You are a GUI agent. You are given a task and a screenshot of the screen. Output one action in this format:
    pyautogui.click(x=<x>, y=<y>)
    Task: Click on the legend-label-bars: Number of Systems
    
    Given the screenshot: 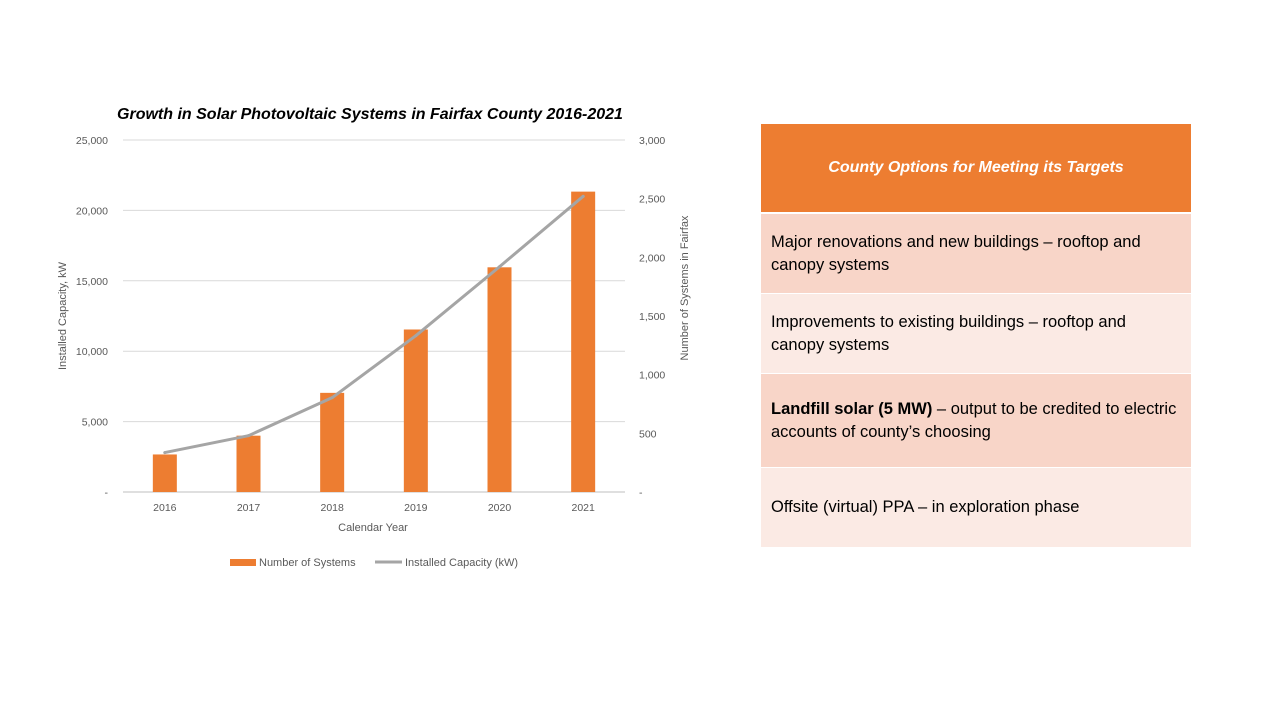 What is the action you would take?
    pyautogui.click(x=307, y=563)
    